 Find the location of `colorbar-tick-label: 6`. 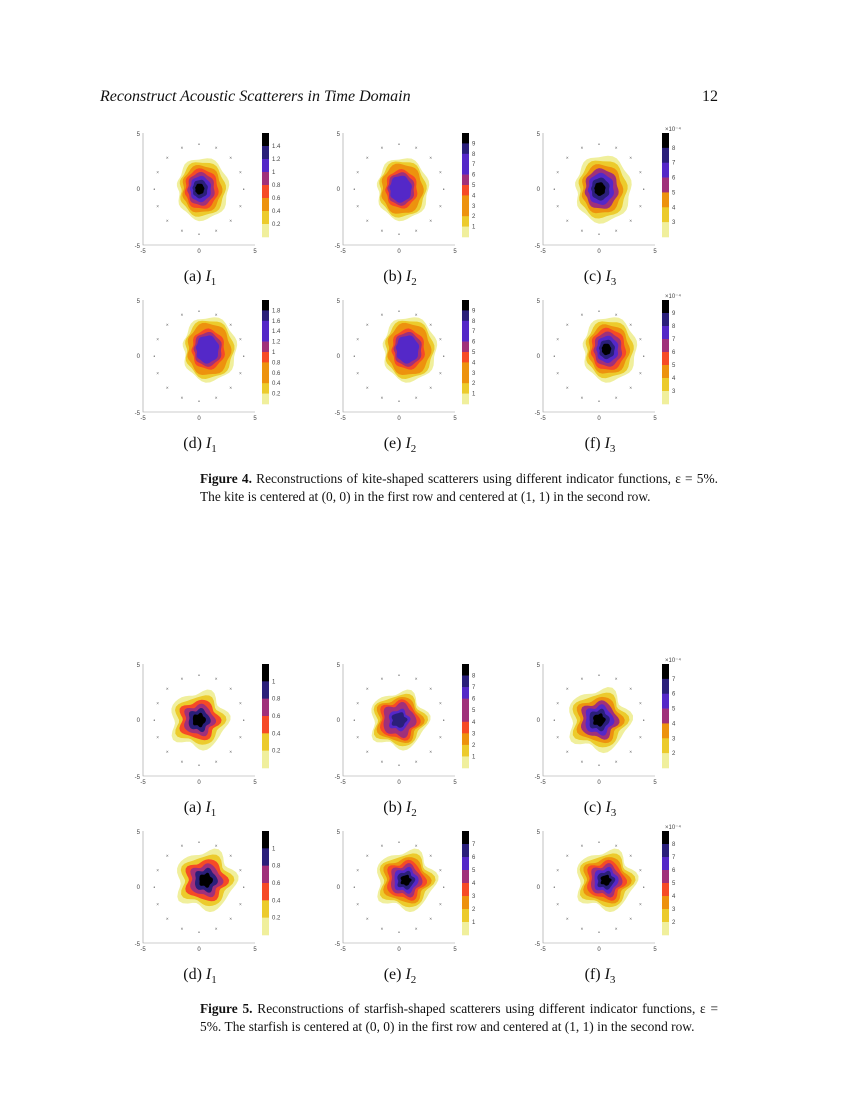

colorbar-tick-label: 6 is located at coordinates (474, 176).